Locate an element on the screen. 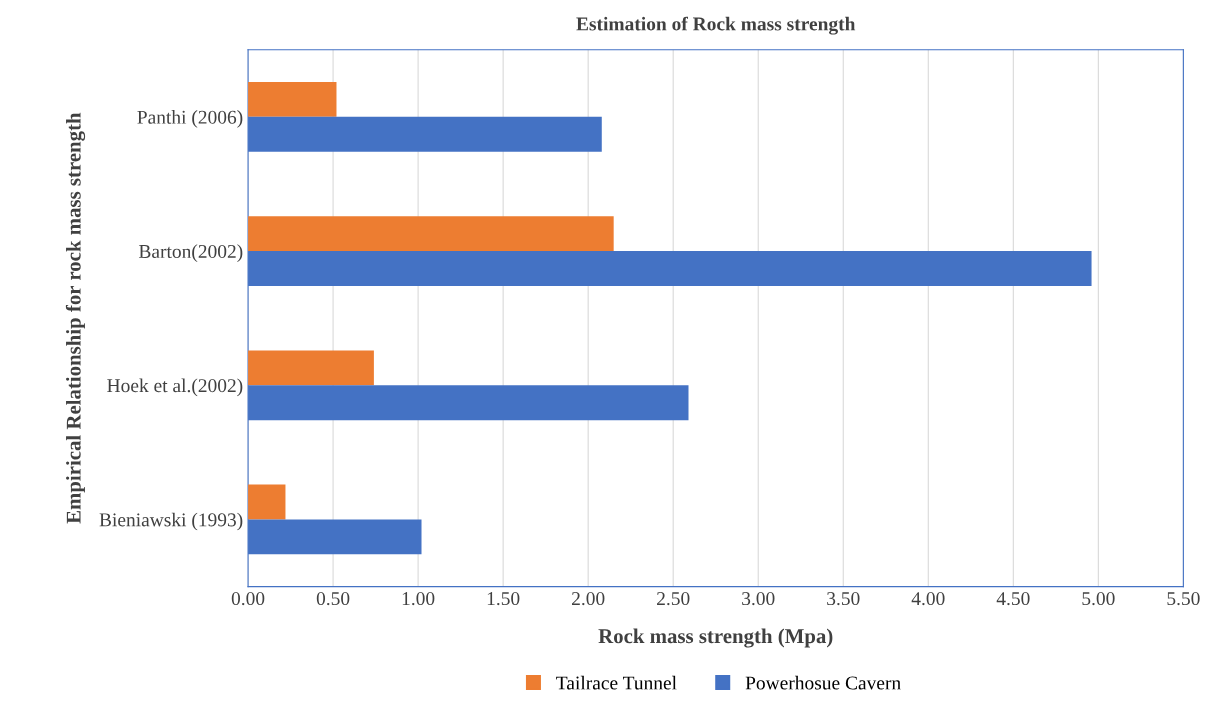  x-tick-label: 0.00 is located at coordinates (248, 599).